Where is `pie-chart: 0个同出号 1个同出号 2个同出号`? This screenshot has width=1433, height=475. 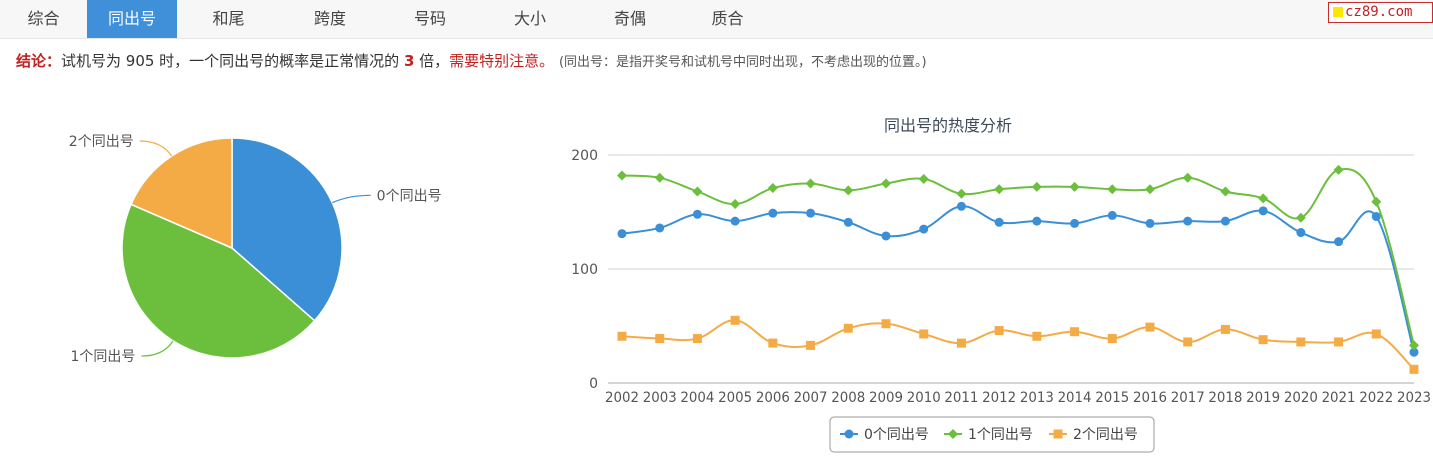 pie-chart: 0个同出号 1个同出号 2个同出号 is located at coordinates (255, 249).